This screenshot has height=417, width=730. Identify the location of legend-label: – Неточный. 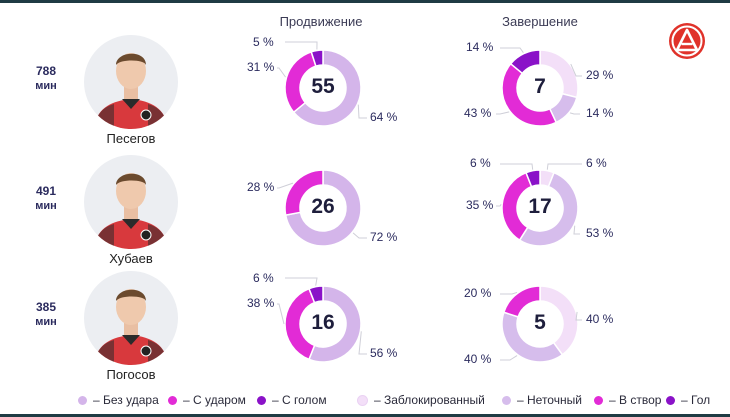
(549, 400).